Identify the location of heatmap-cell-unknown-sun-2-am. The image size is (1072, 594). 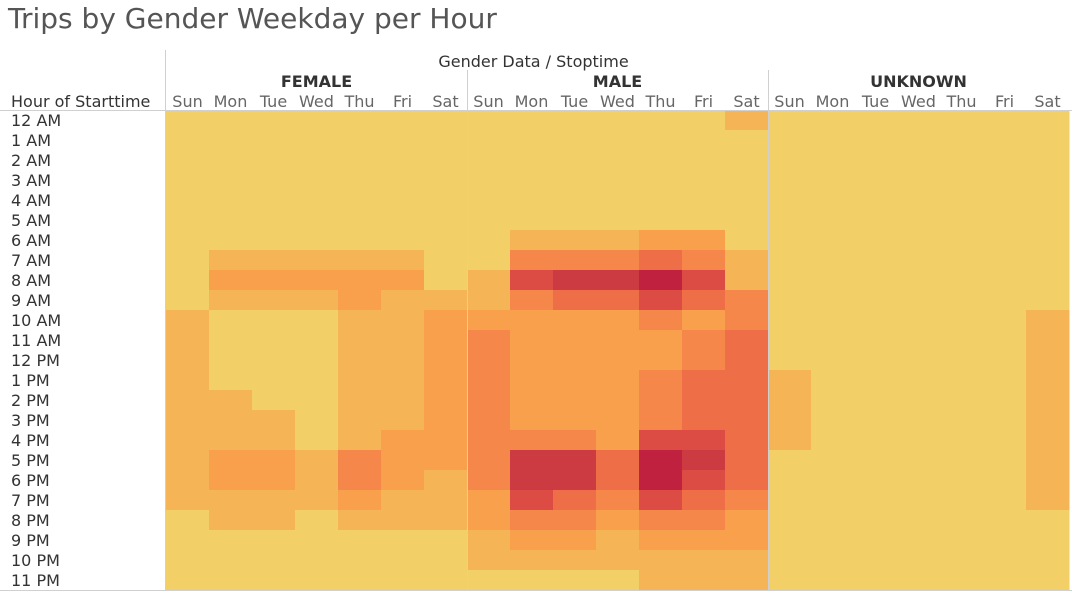
(790, 160).